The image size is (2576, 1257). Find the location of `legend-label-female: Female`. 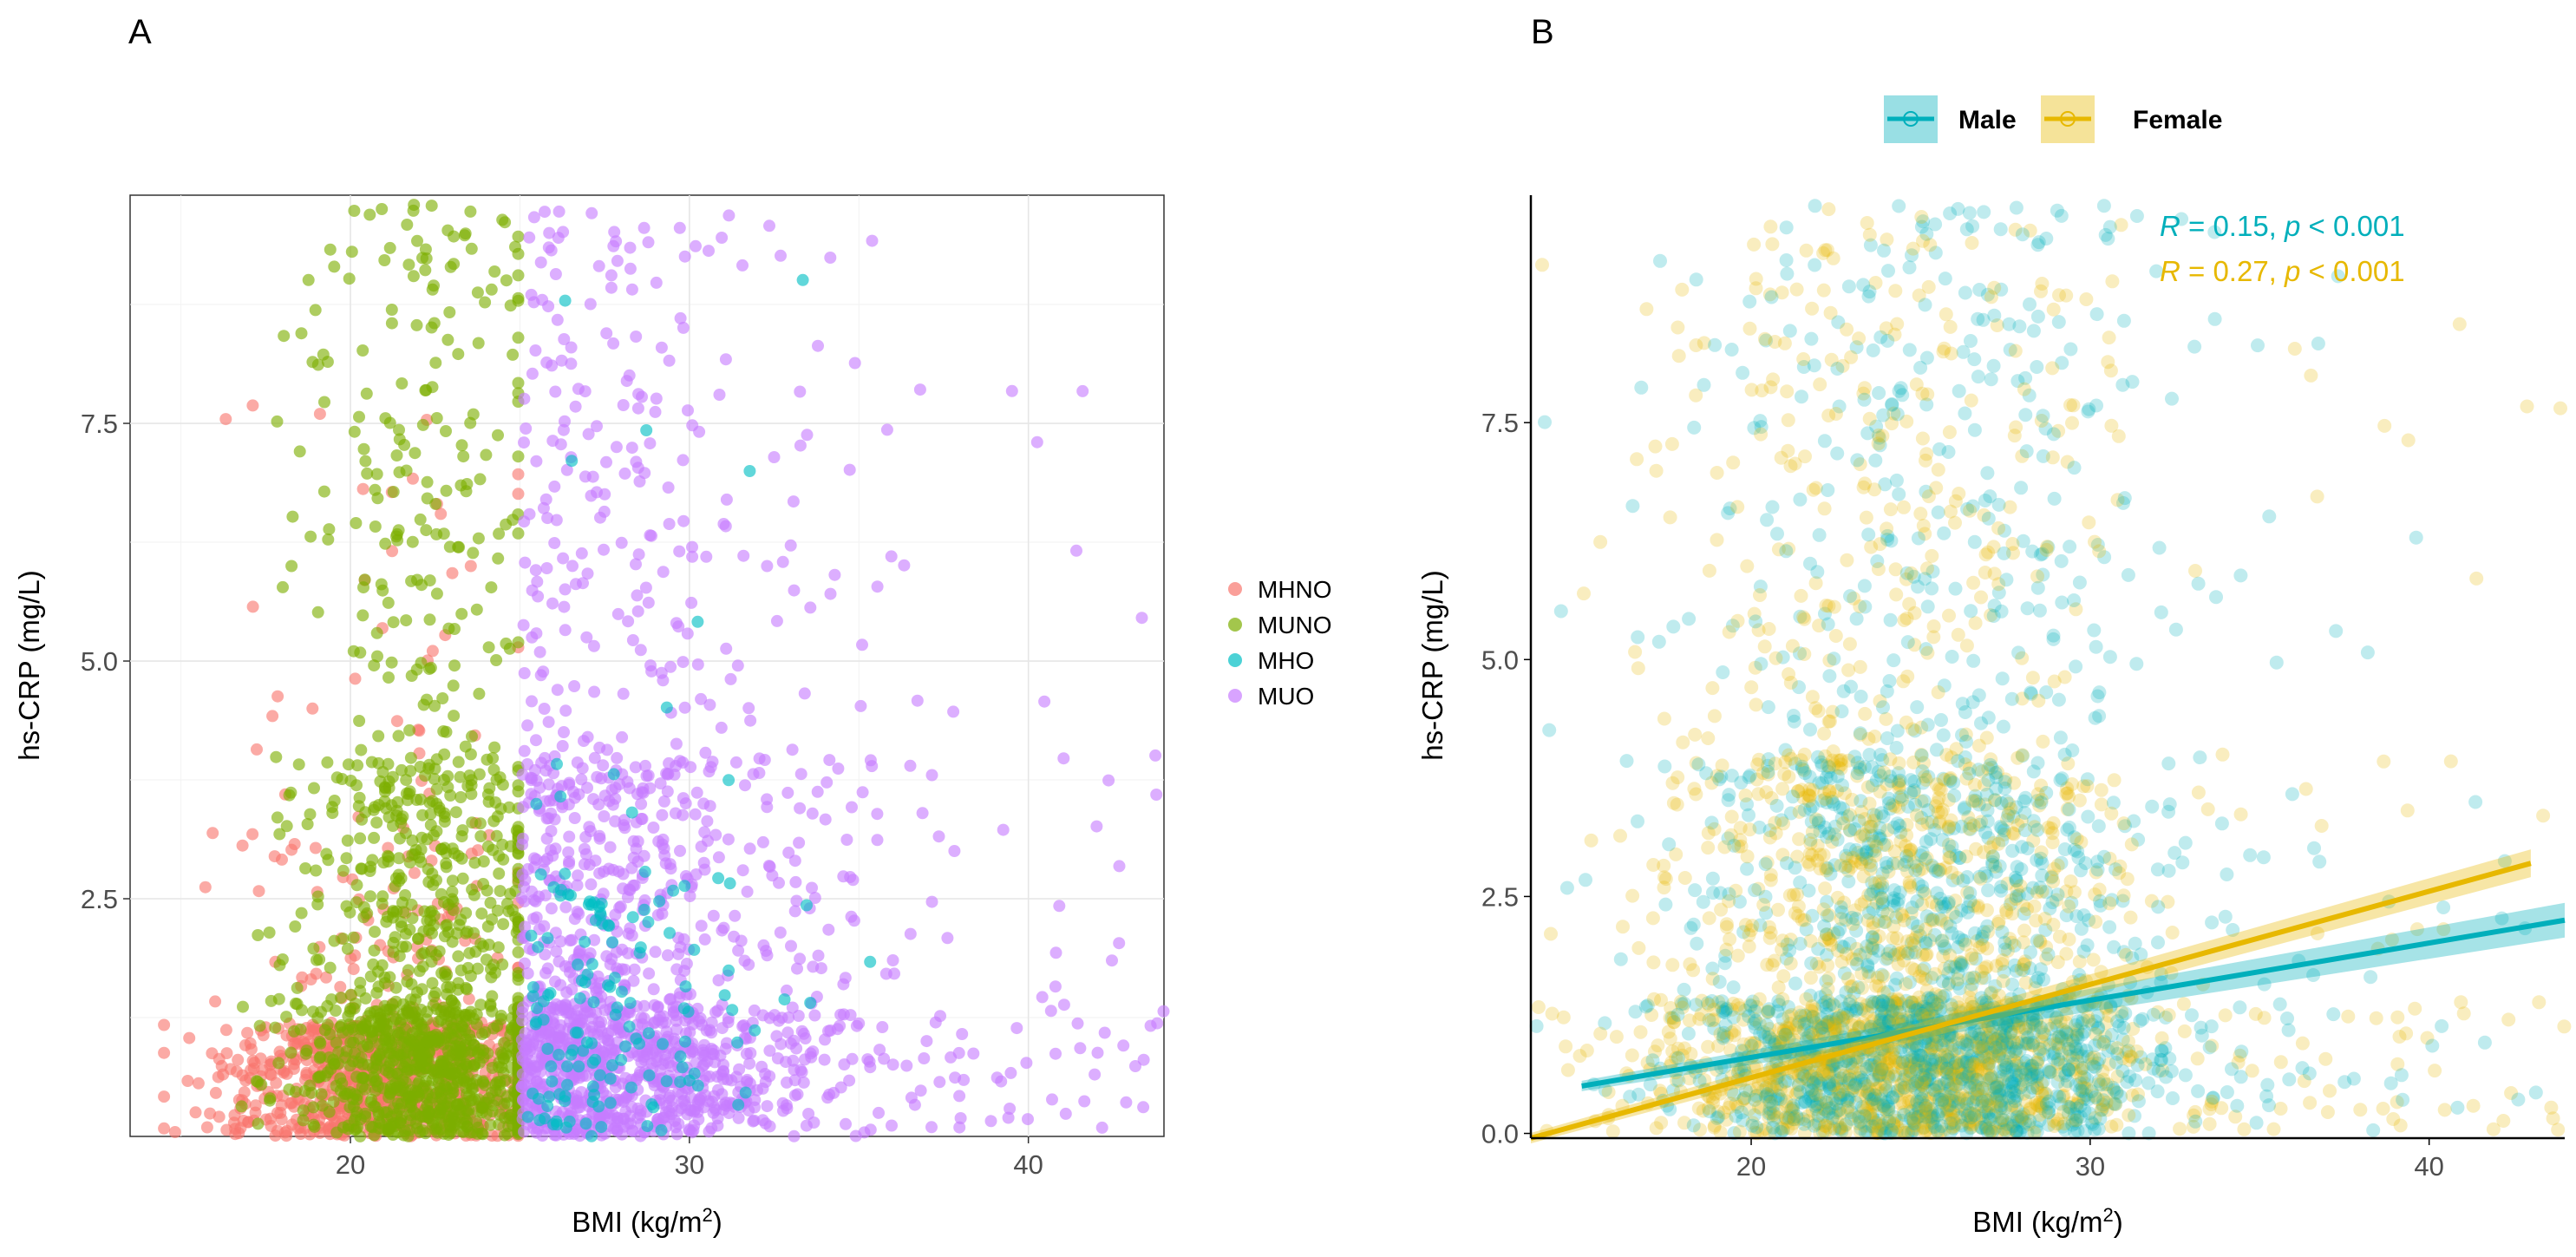

legend-label-female: Female is located at coordinates (2177, 120).